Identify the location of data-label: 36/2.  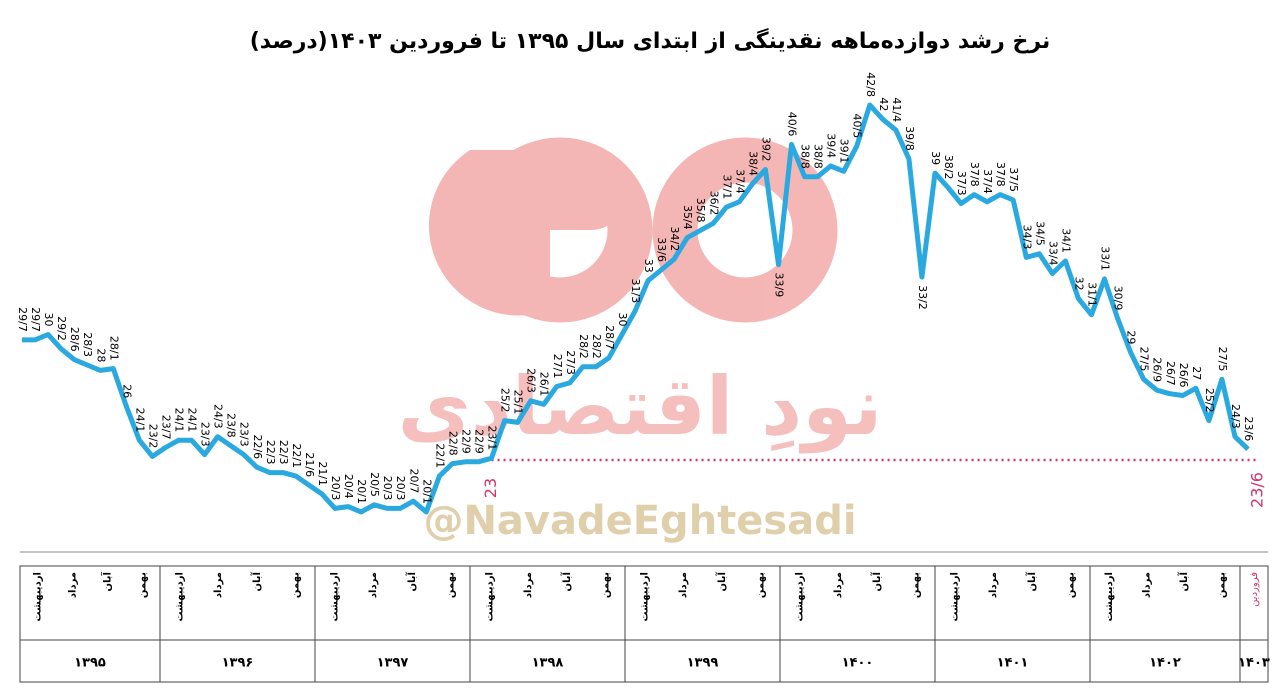
(713, 203).